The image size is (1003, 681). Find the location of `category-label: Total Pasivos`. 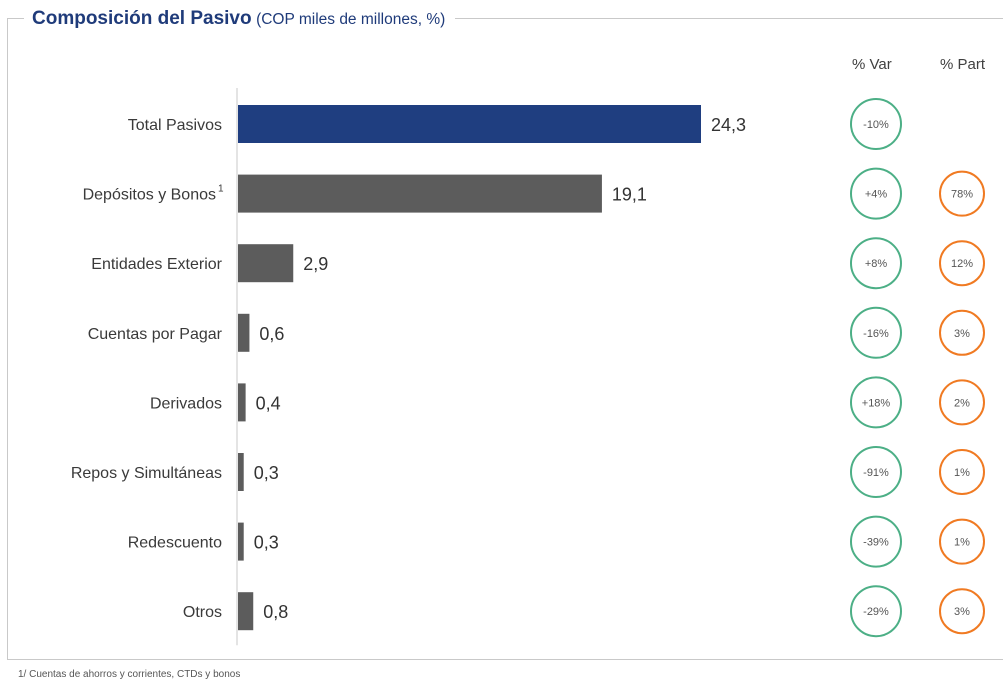

category-label: Total Pasivos is located at coordinates (175, 125).